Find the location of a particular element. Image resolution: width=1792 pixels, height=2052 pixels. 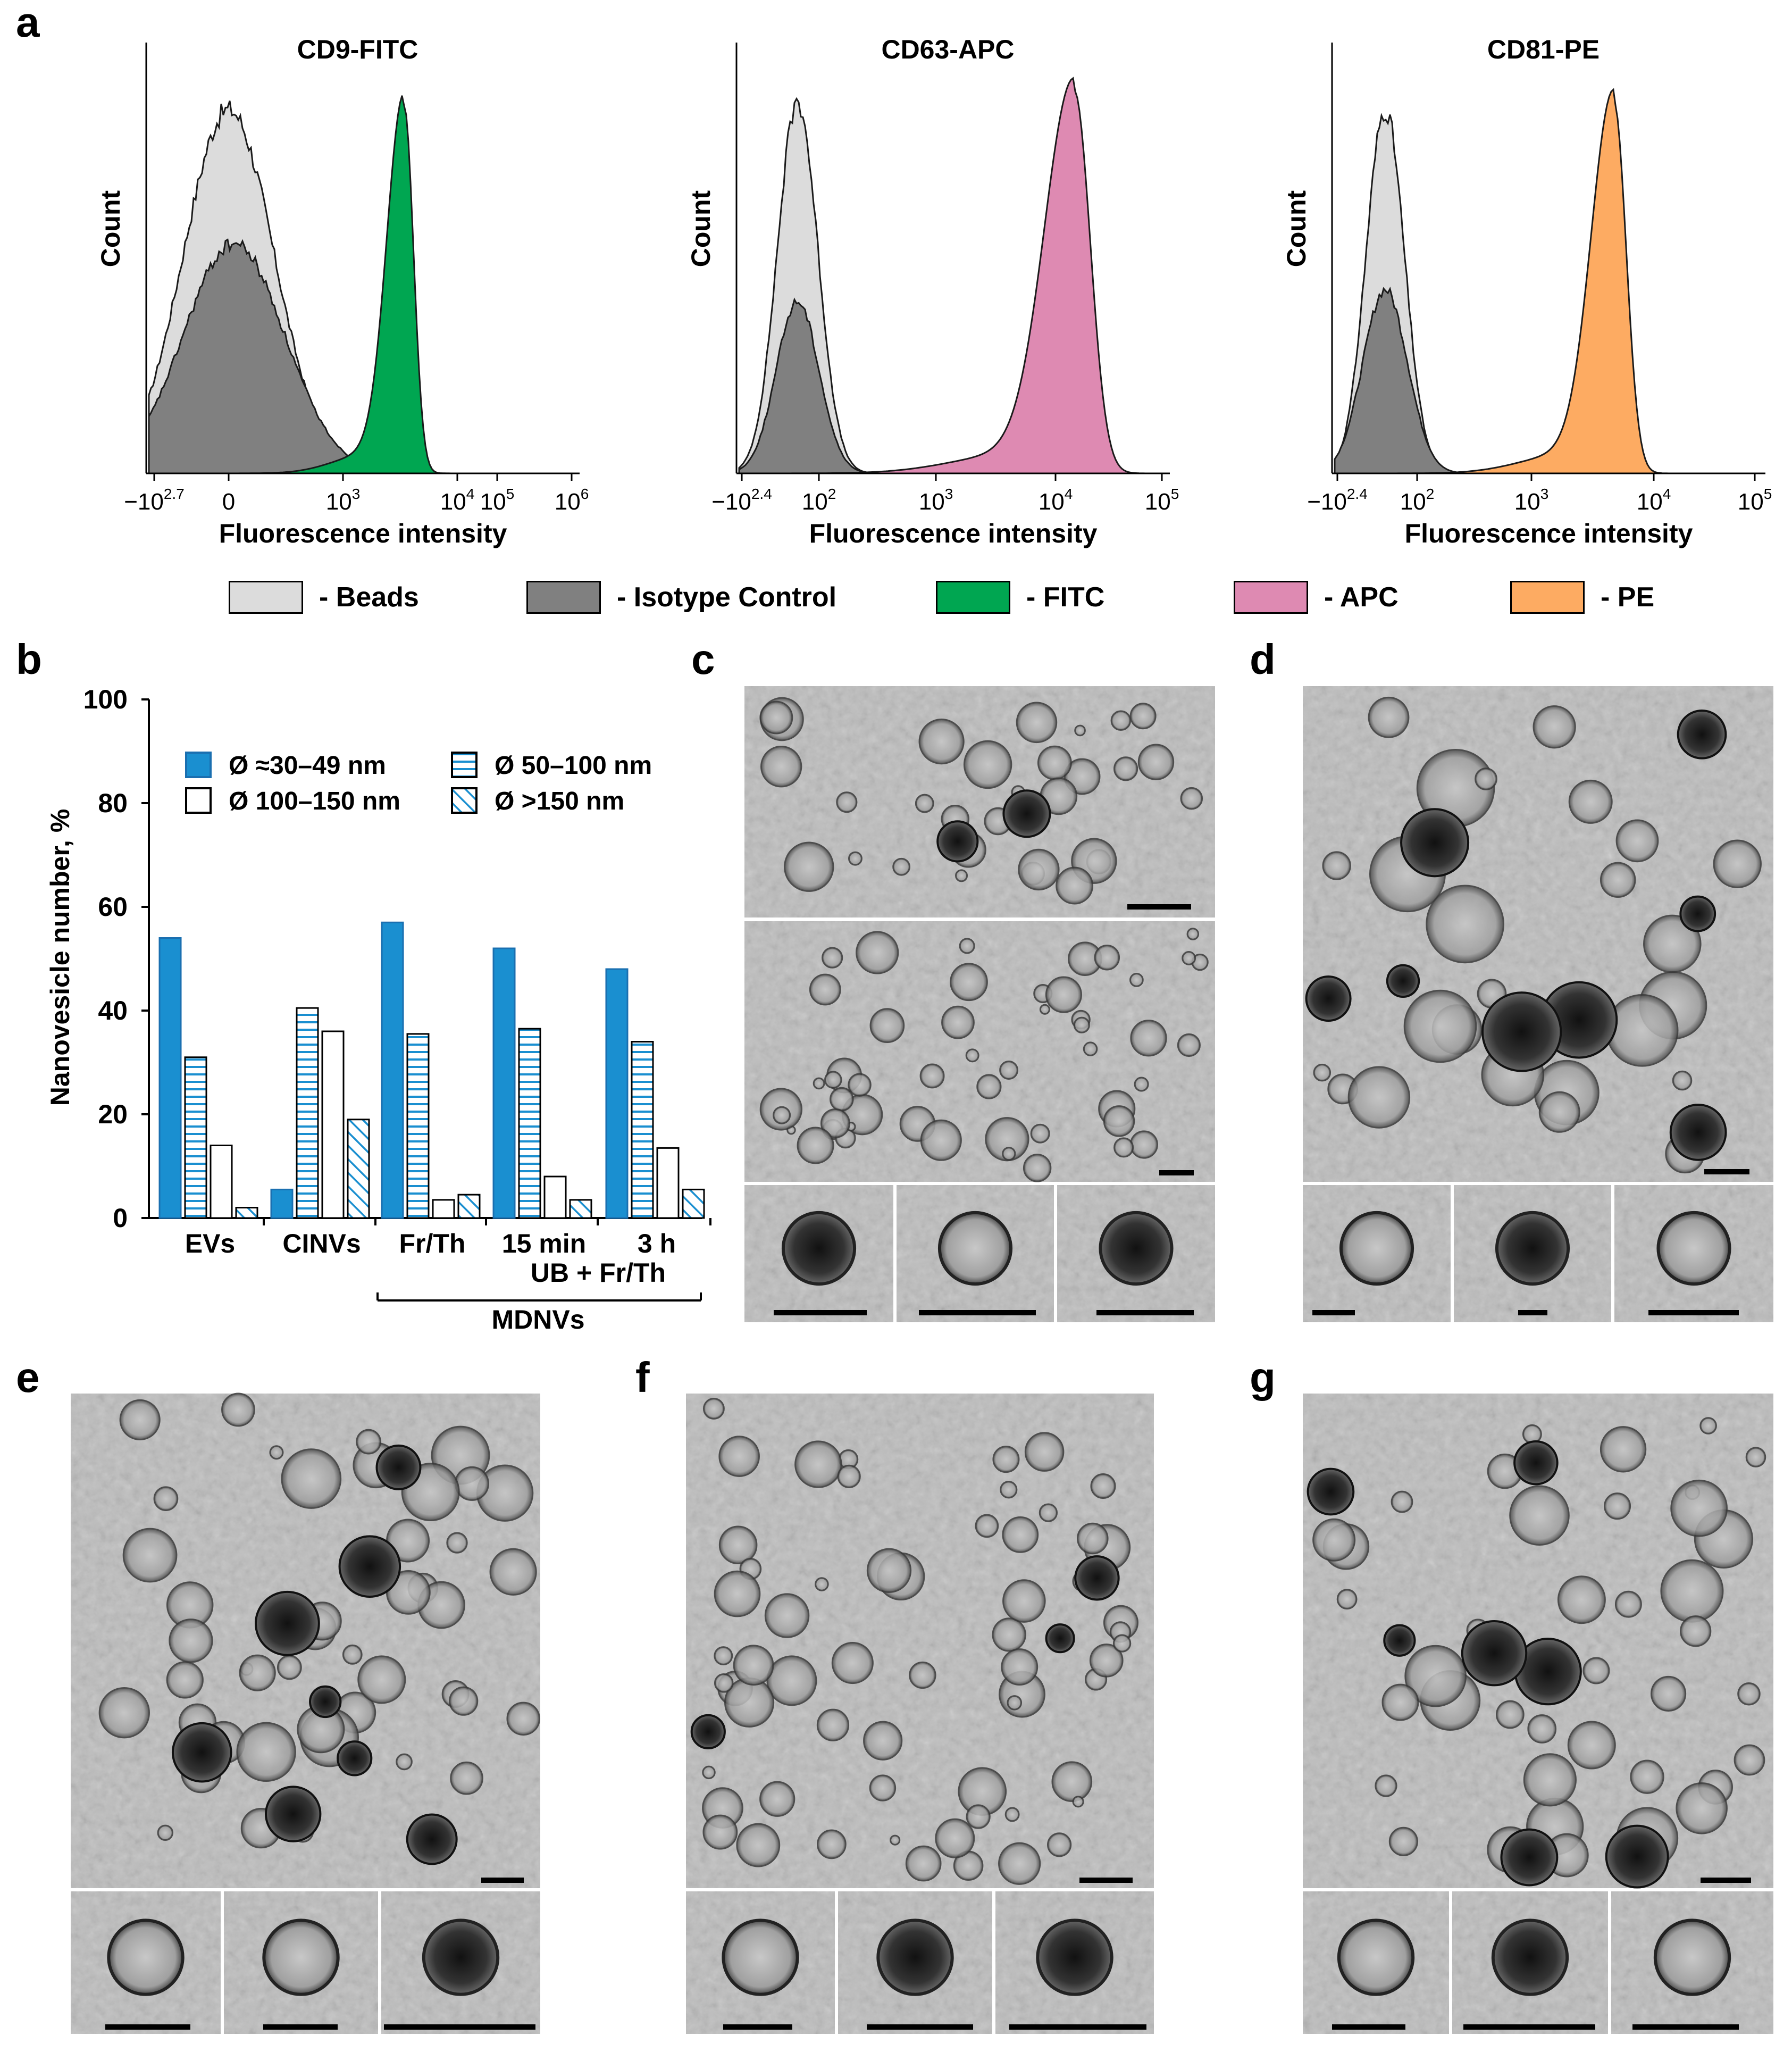

x-tick-label: 10² is located at coordinates (1417, 500).